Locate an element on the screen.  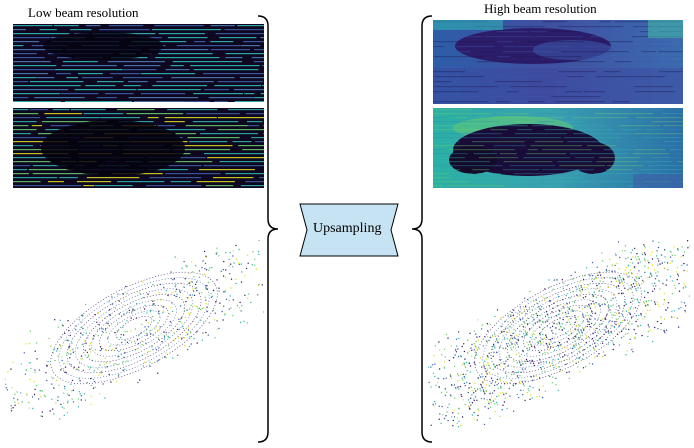
low-res-intensity-image is located at coordinates (138, 148).